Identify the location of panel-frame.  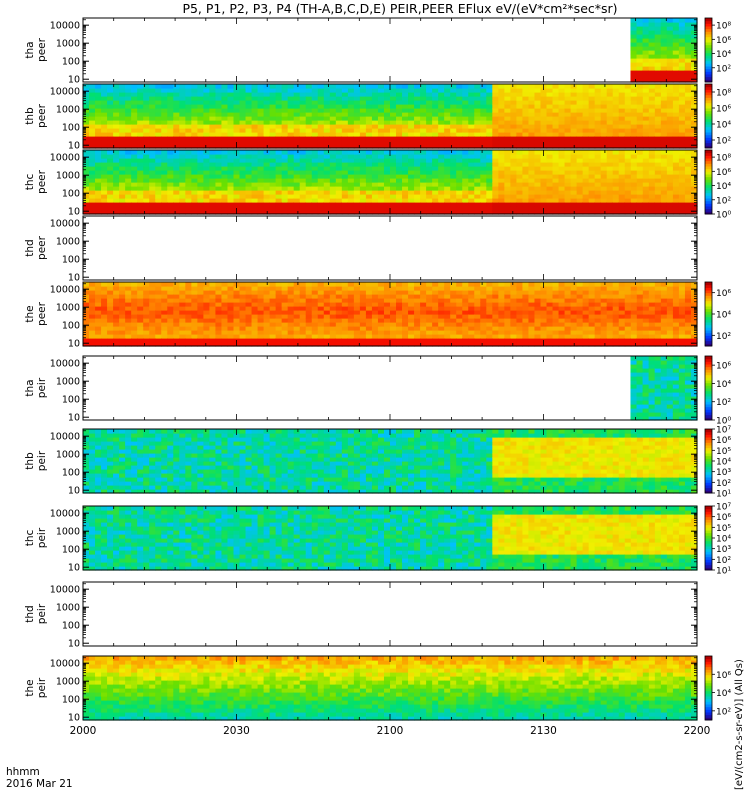
(390, 248).